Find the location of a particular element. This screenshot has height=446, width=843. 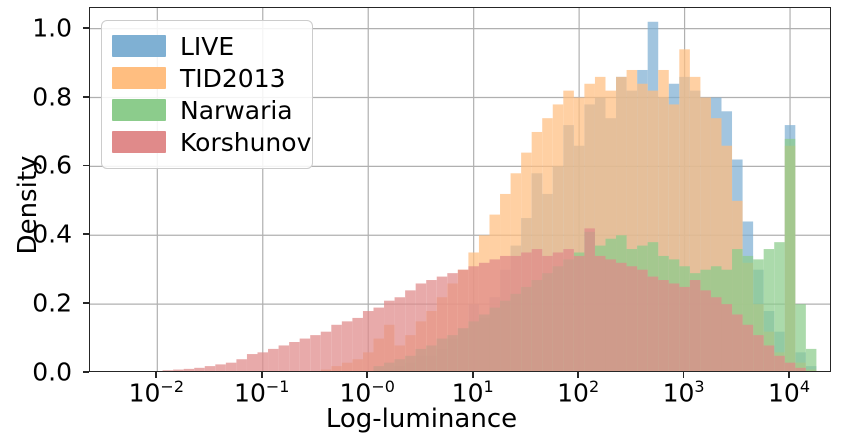

legend-label-tid2013: TID2013 is located at coordinates (233, 78).